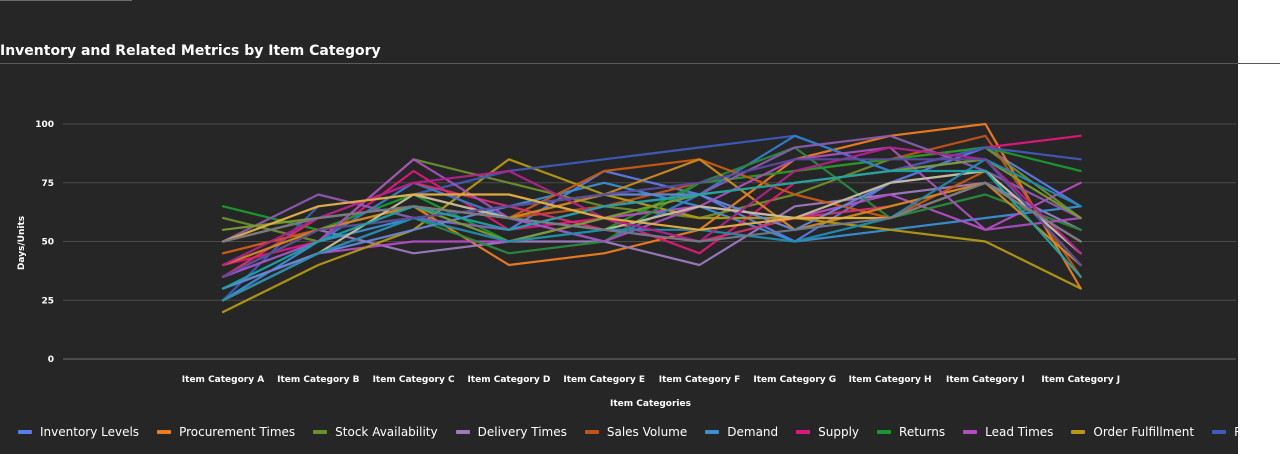 The height and width of the screenshot is (454, 1280). What do you see at coordinates (51, 360) in the screenshot?
I see `y-tick-label: 0` at bounding box center [51, 360].